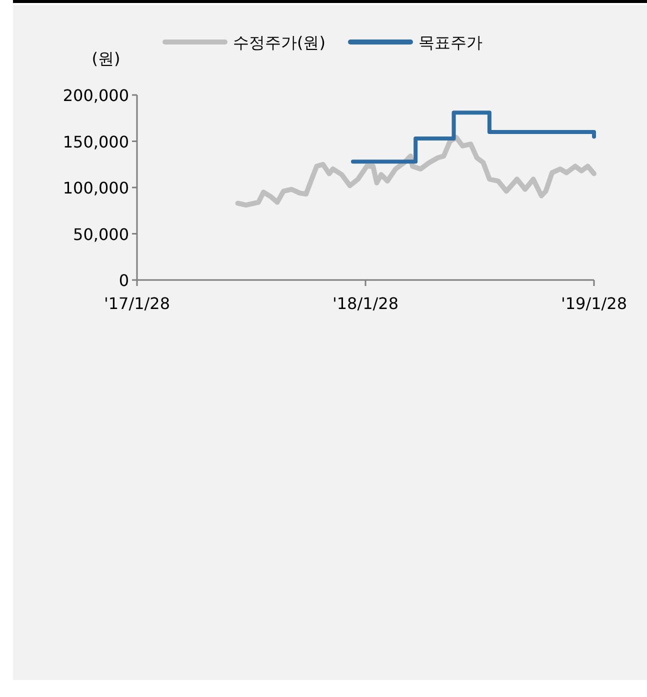  I want to click on legend-label: 목표주가, so click(450, 42).